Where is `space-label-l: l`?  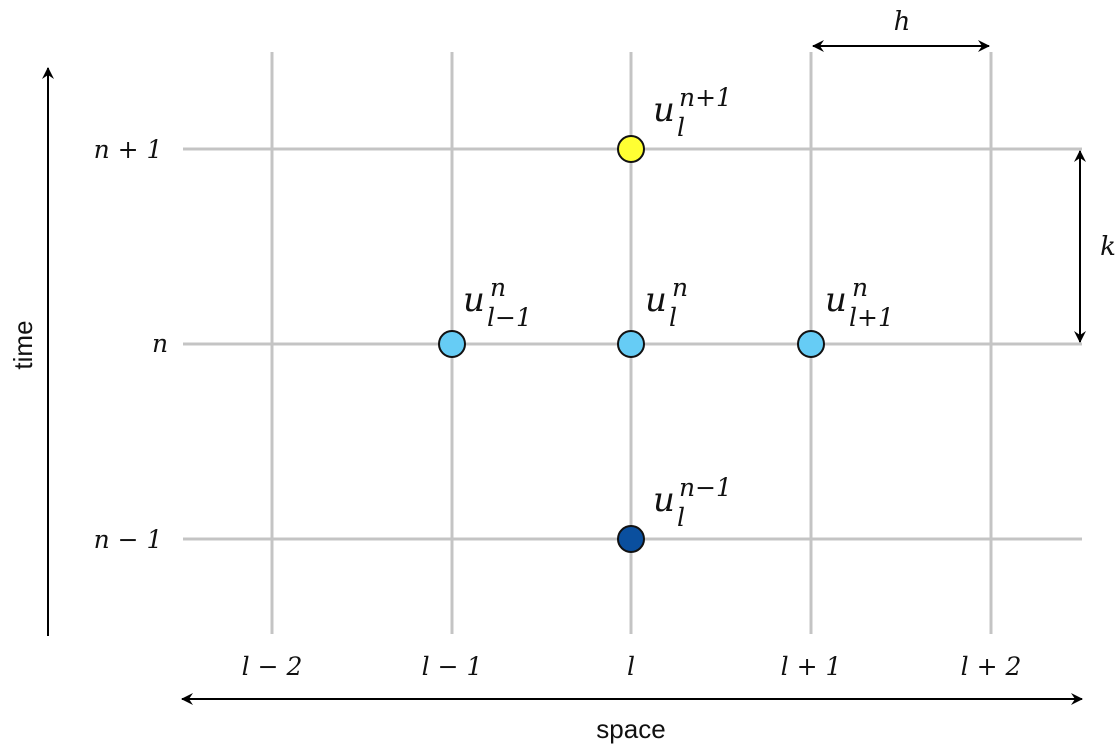 space-label-l: l is located at coordinates (631, 666).